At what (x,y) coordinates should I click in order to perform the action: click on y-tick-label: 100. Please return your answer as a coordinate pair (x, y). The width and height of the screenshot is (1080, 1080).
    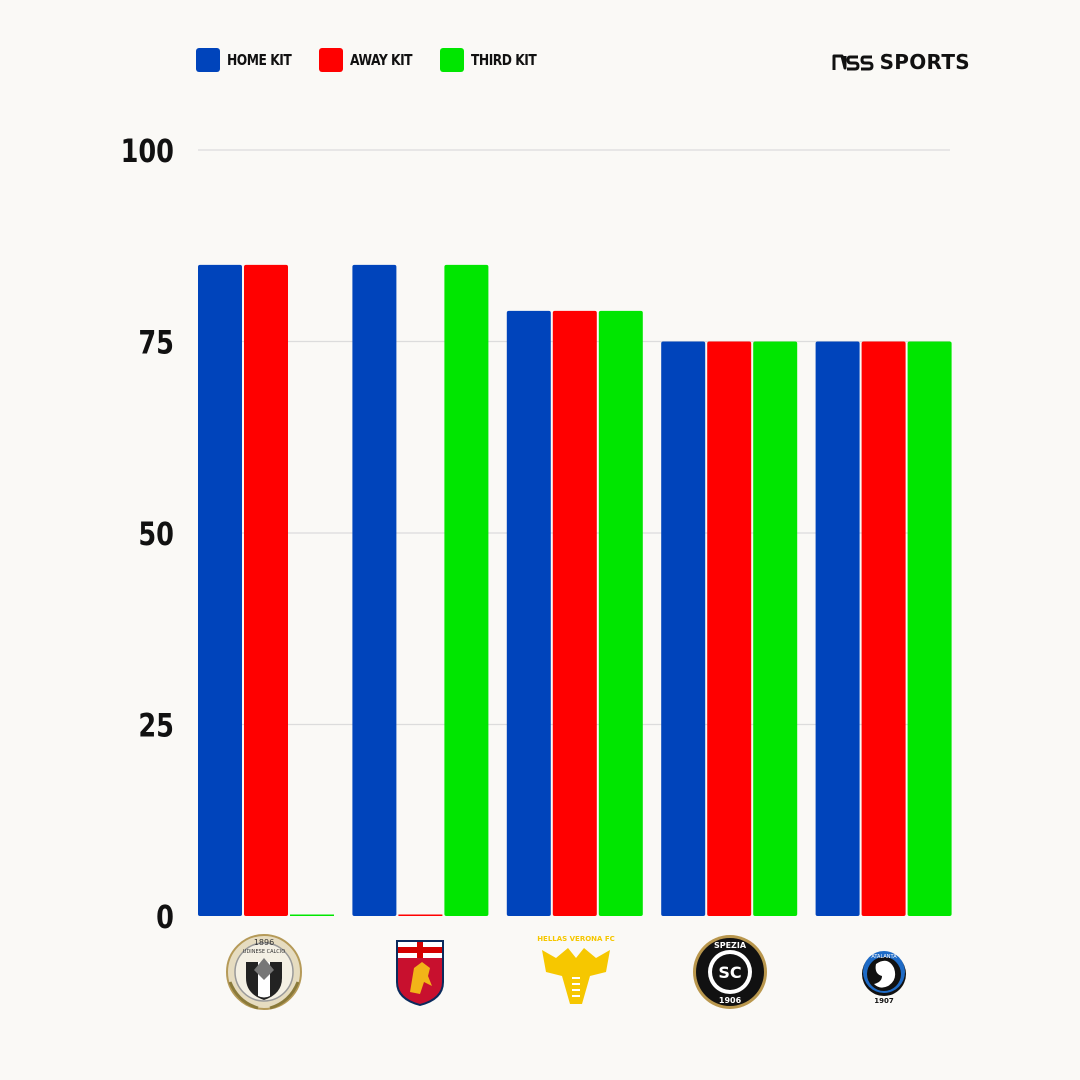
    Looking at the image, I should click on (147, 151).